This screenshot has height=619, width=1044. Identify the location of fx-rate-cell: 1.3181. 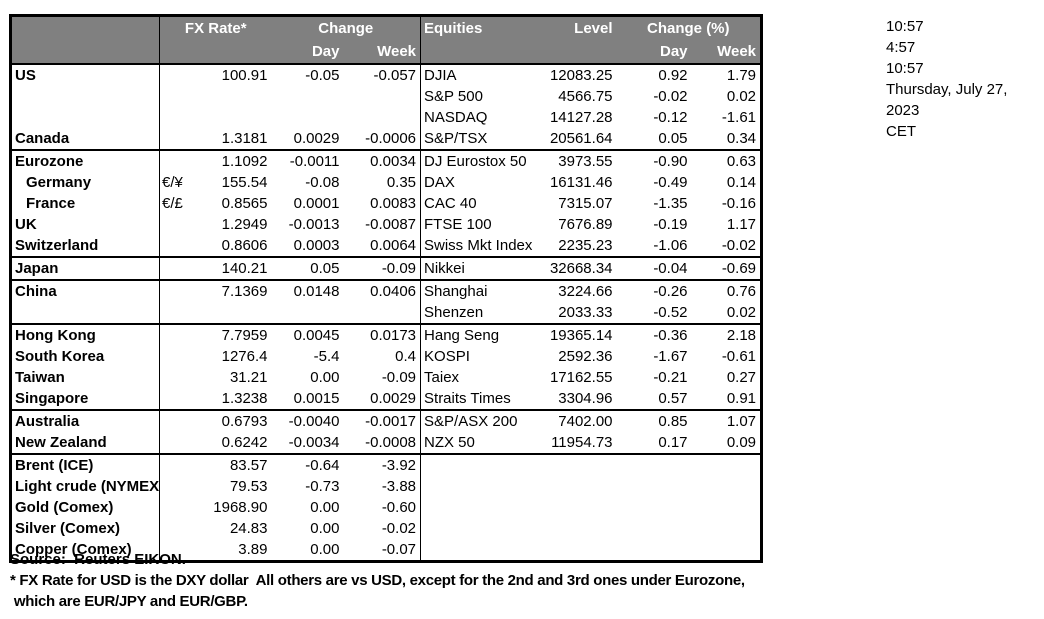
(244, 138).